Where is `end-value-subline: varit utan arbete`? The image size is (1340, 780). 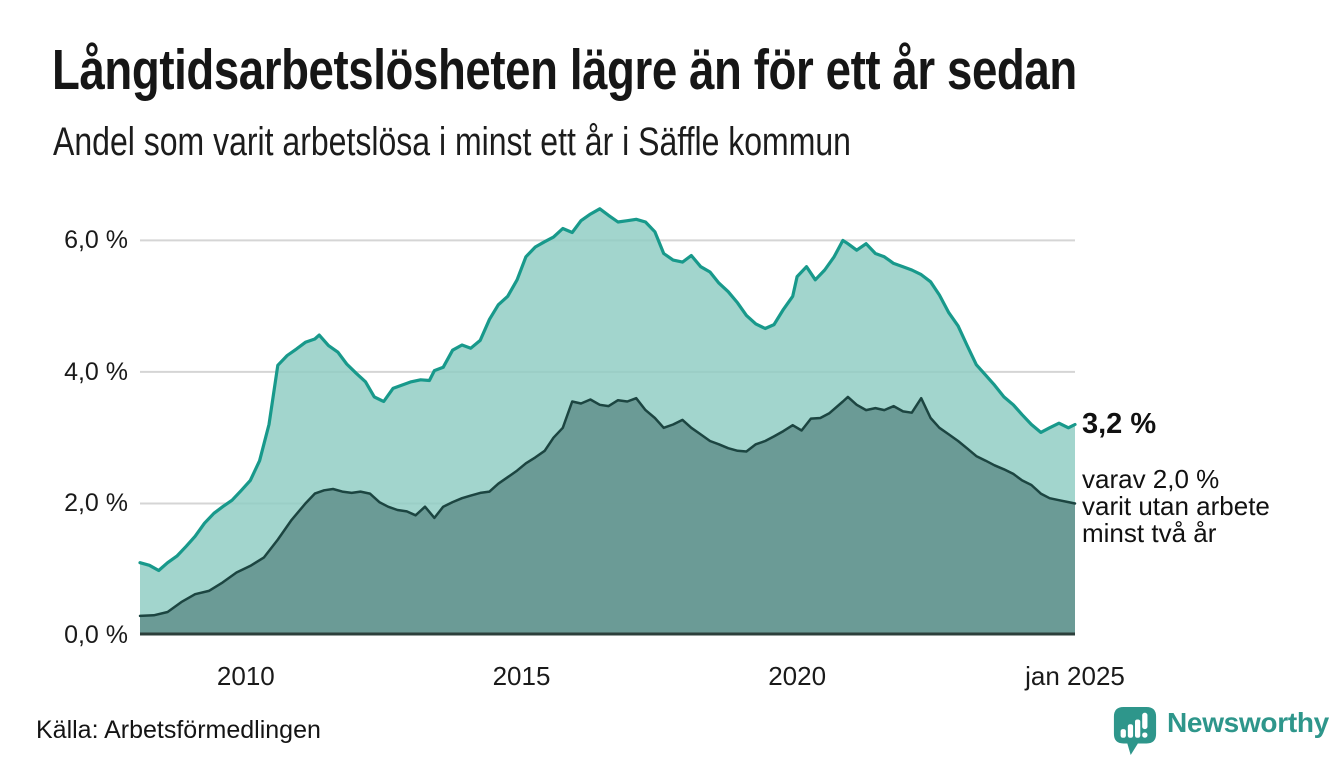
end-value-subline: varit utan arbete is located at coordinates (1176, 506).